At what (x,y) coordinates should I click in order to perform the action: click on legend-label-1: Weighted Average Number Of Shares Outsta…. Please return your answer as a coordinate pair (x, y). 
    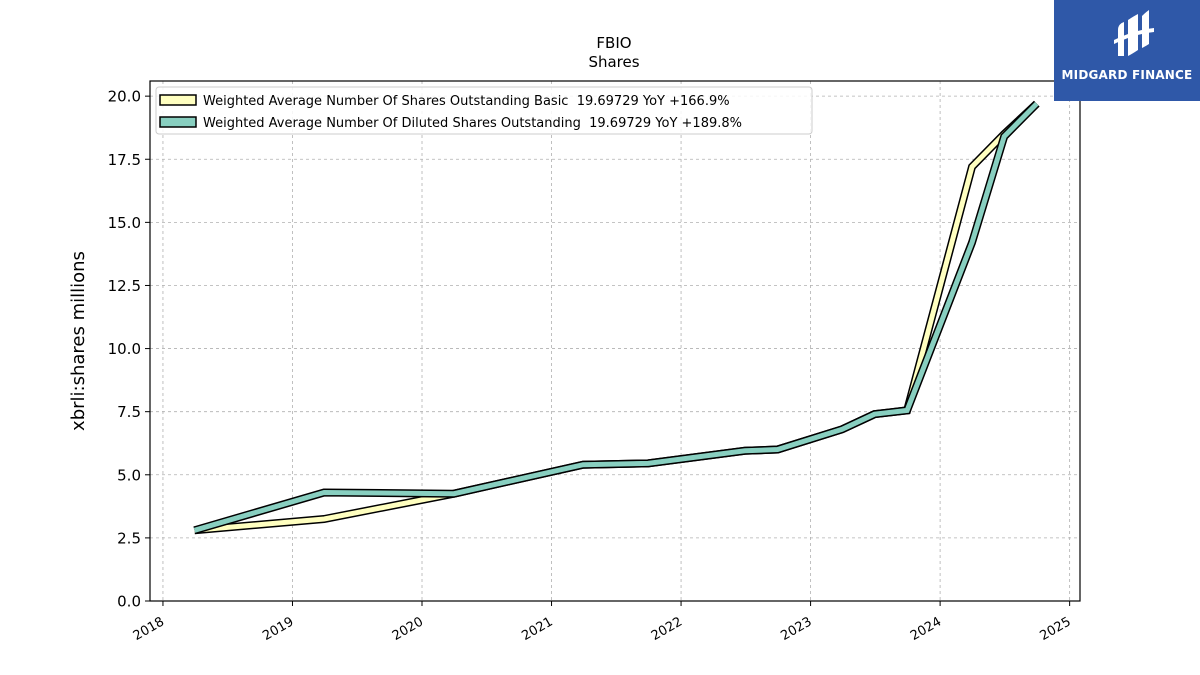
    Looking at the image, I should click on (466, 101).